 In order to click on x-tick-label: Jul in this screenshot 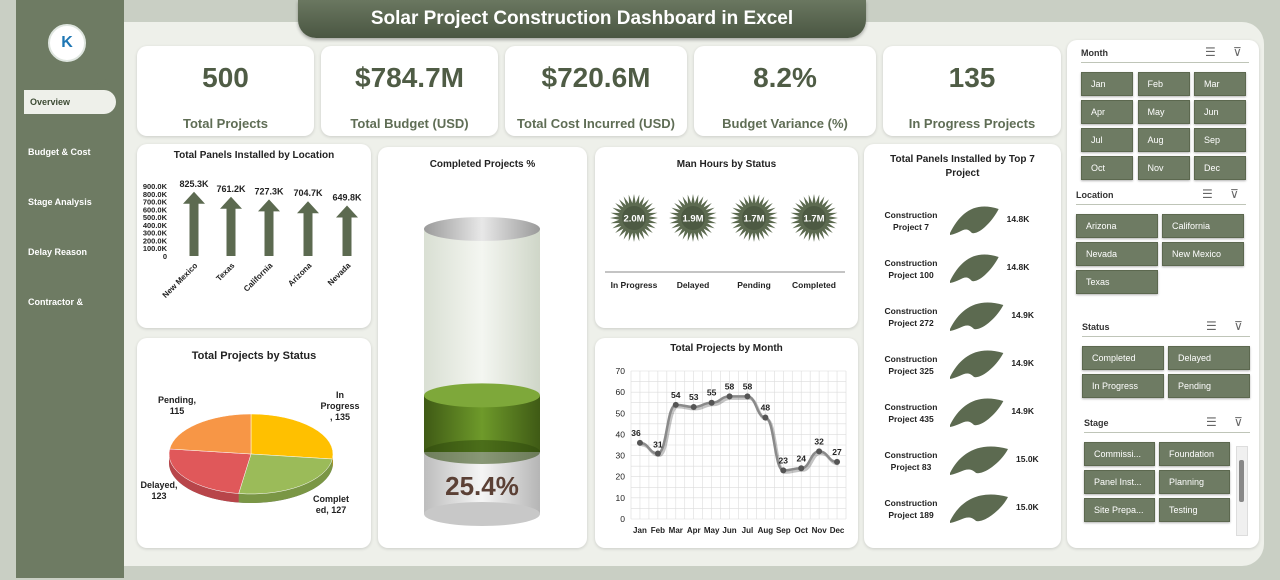, I will do `click(748, 530)`.